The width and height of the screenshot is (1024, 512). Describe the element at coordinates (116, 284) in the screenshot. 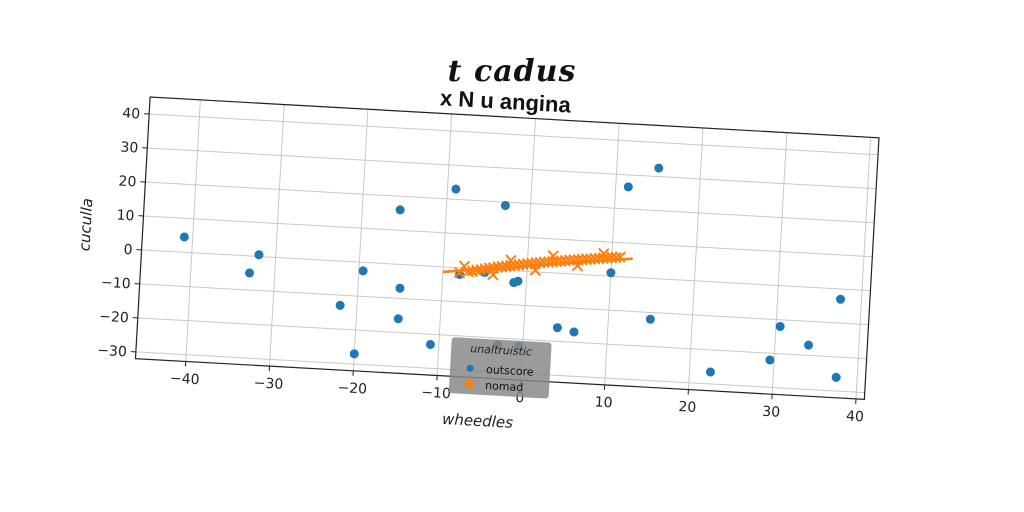

I see `y-tick-label: −10` at that location.